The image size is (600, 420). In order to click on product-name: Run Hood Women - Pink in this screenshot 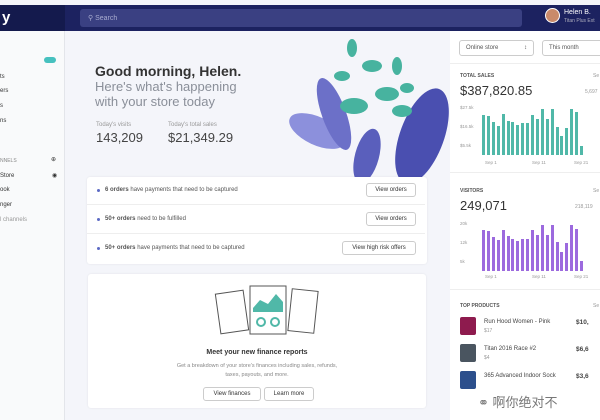, I will do `click(517, 322)`.